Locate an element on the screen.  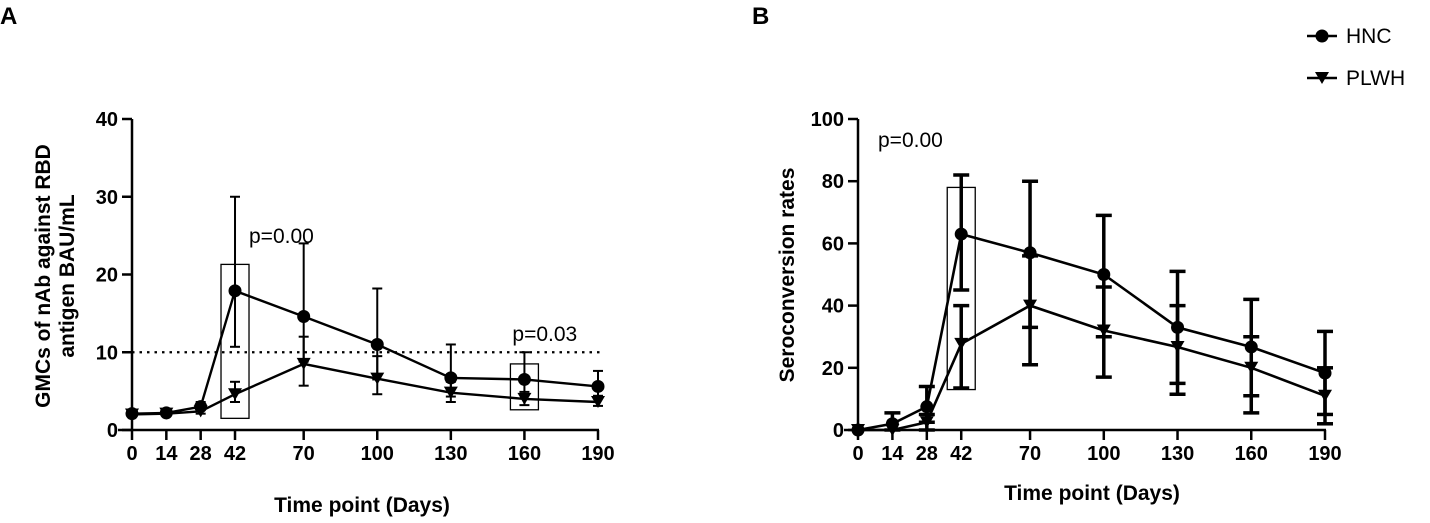
panel-a-xtick-label: 130 is located at coordinates (450, 454).